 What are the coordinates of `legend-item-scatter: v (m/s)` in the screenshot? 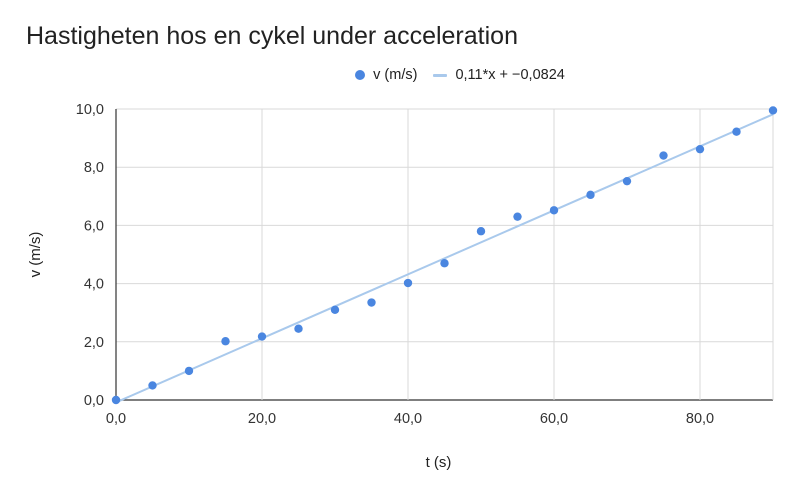 It's located at (326, 75).